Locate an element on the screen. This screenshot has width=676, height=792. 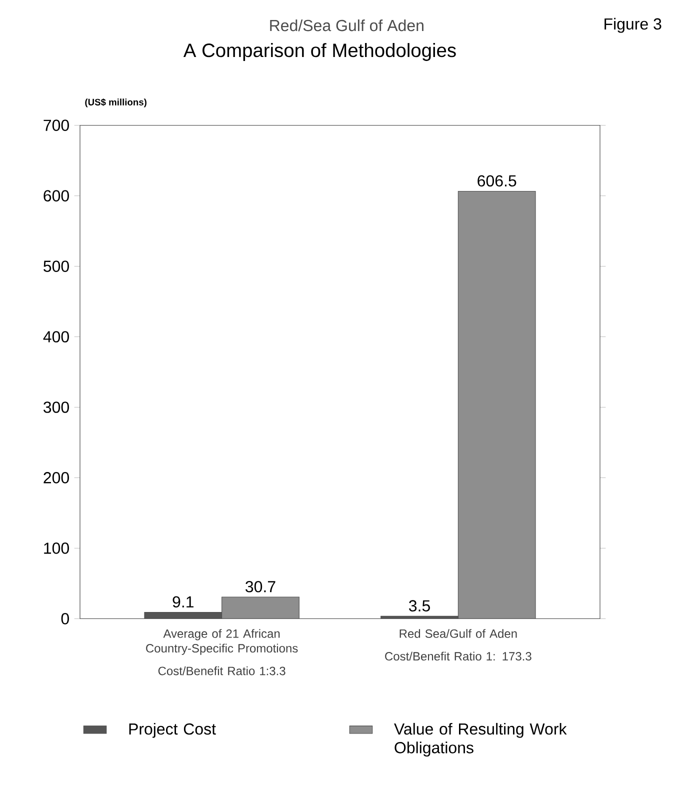
chart-subtitle: Red/Sea Gulf of Aden is located at coordinates (347, 25).